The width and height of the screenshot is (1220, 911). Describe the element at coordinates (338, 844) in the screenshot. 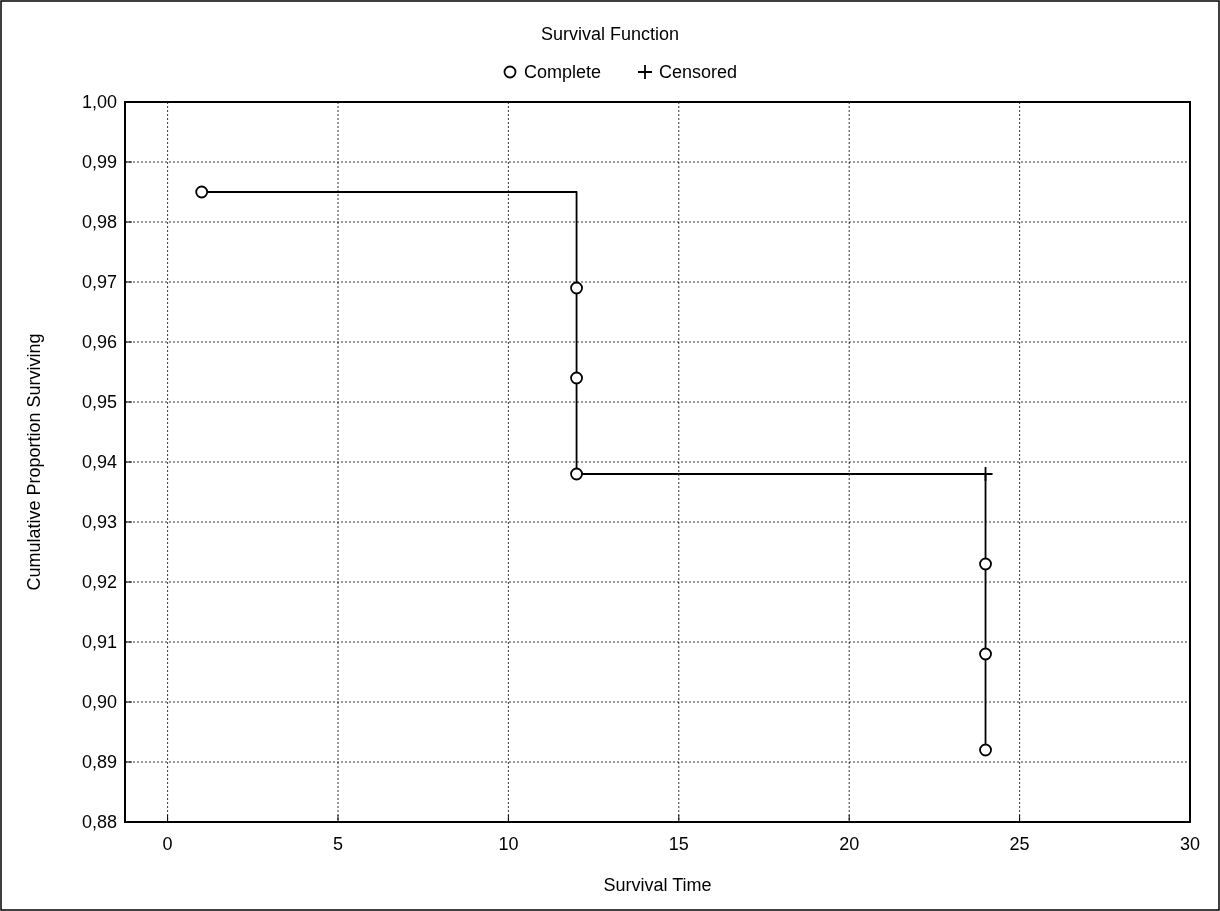

I see `x-tick-label: 5` at that location.